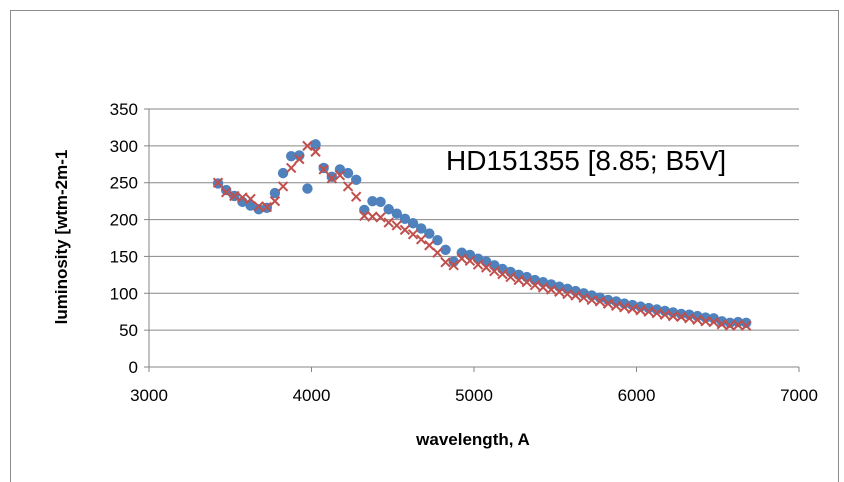  Describe the element at coordinates (61, 237) in the screenshot. I see `y-axis-title: luminosity [wtm-2m-1` at that location.